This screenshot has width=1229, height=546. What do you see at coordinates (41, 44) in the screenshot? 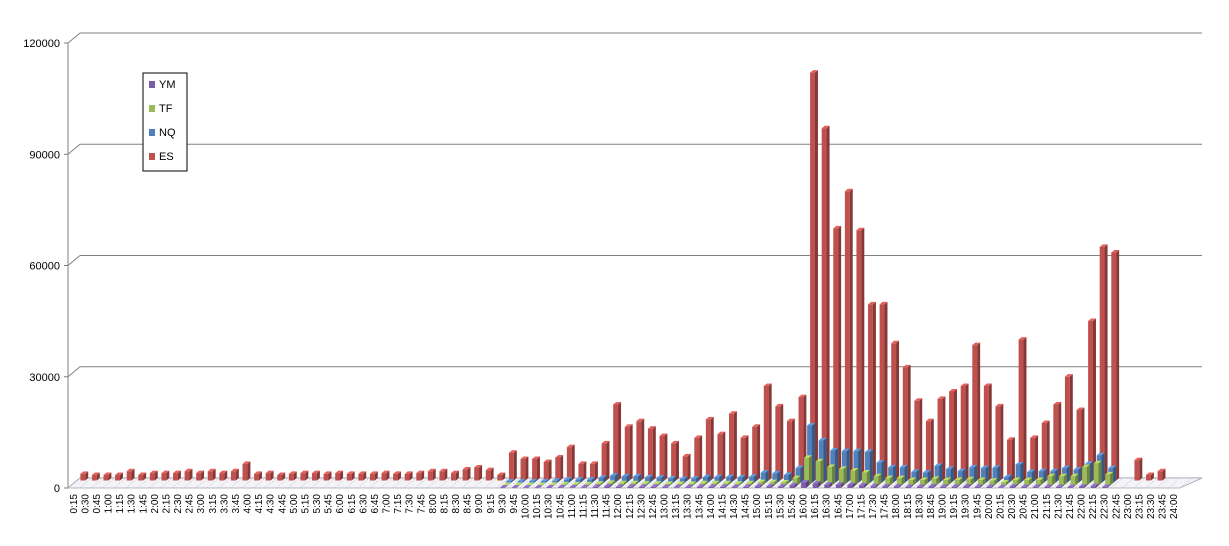
I see `y-tick-label: 120000` at bounding box center [41, 44].